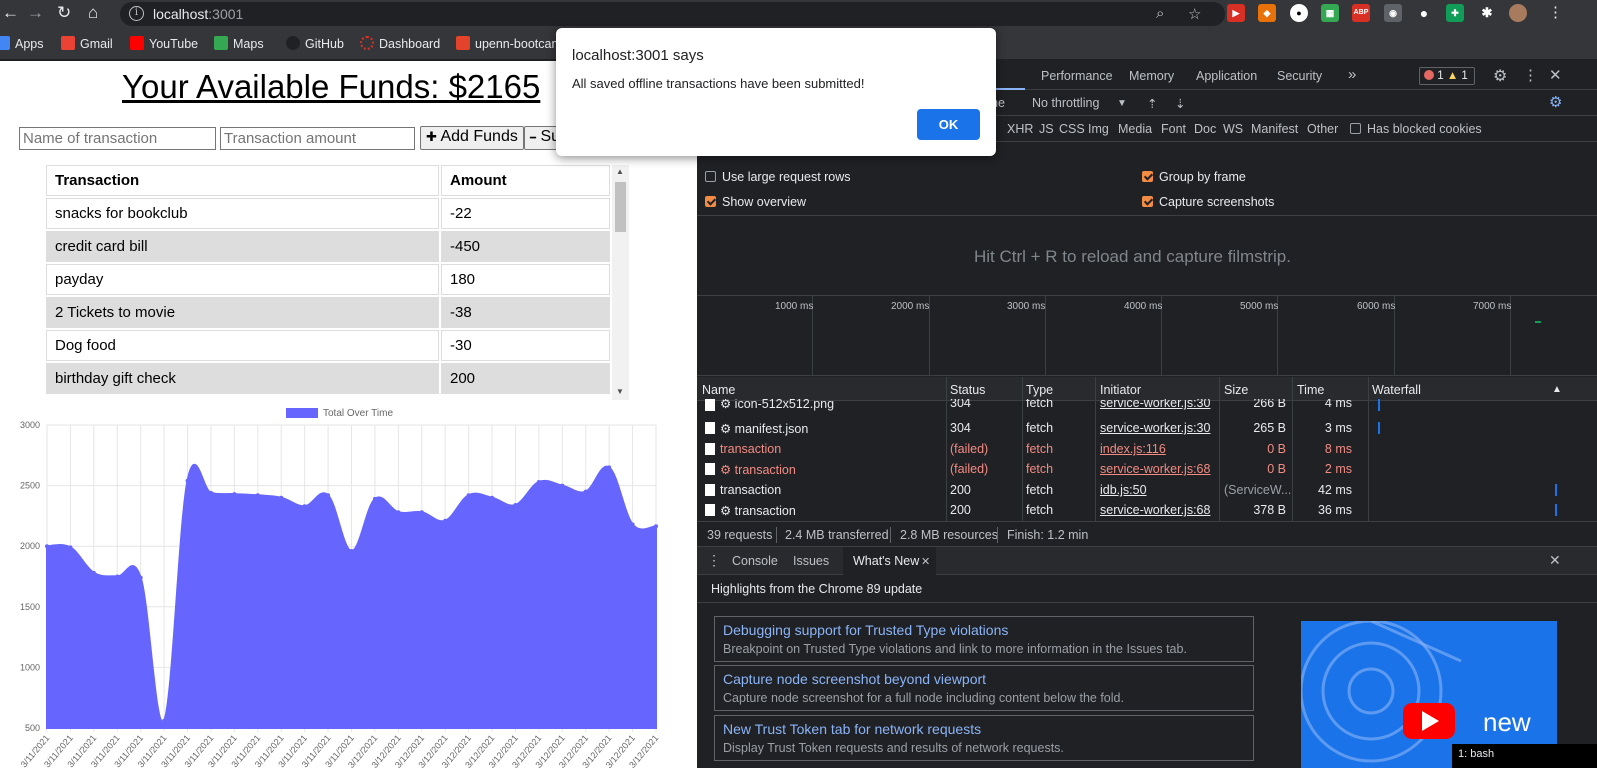 This screenshot has width=1597, height=768. Describe the element at coordinates (239, 43) in the screenshot. I see `bookmark-maps: Maps` at that location.